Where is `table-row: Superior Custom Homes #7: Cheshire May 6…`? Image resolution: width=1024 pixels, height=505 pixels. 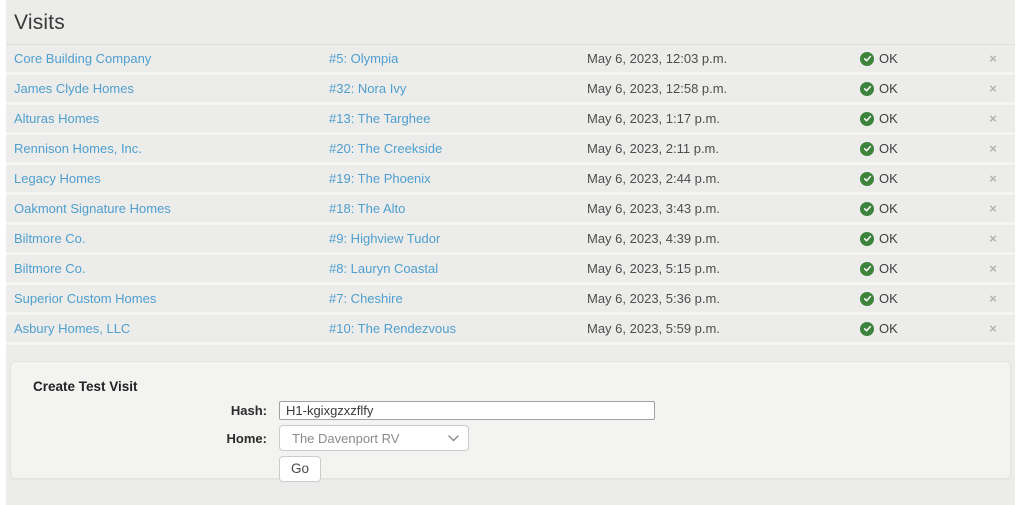 table-row: Superior Custom Homes #7: Cheshire May 6… is located at coordinates (510, 300).